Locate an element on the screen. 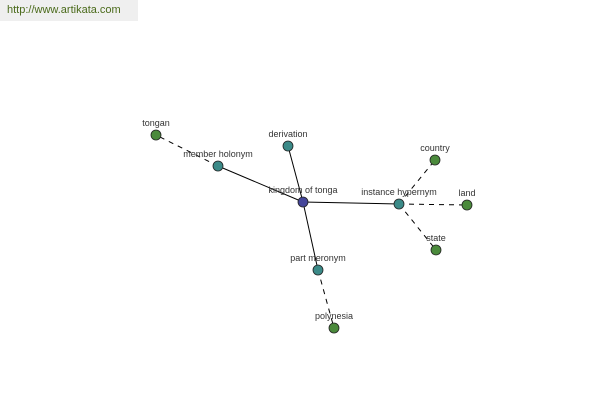  edge-member_holonym-tongan is located at coordinates (187, 150).